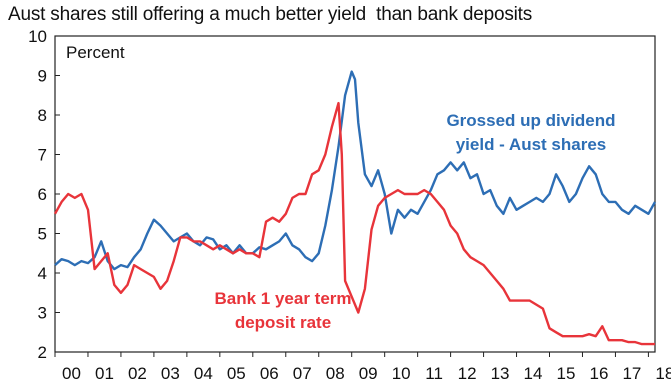 The width and height of the screenshot is (671, 387). I want to click on x-tick-label: 03, so click(170, 373).